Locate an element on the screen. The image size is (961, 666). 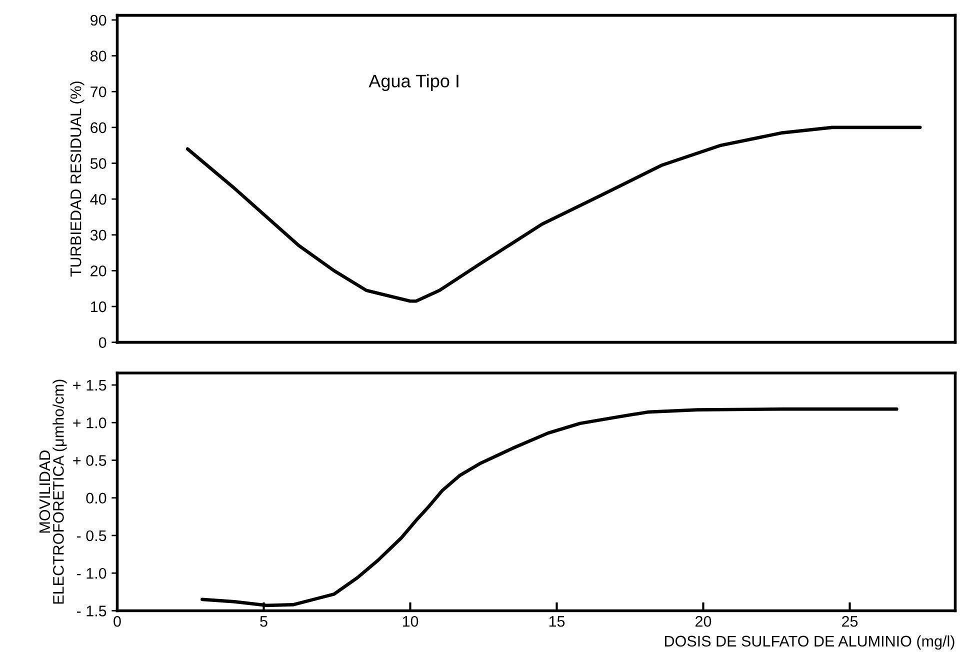
y-tick-label: - 1.0 is located at coordinates (91, 573).